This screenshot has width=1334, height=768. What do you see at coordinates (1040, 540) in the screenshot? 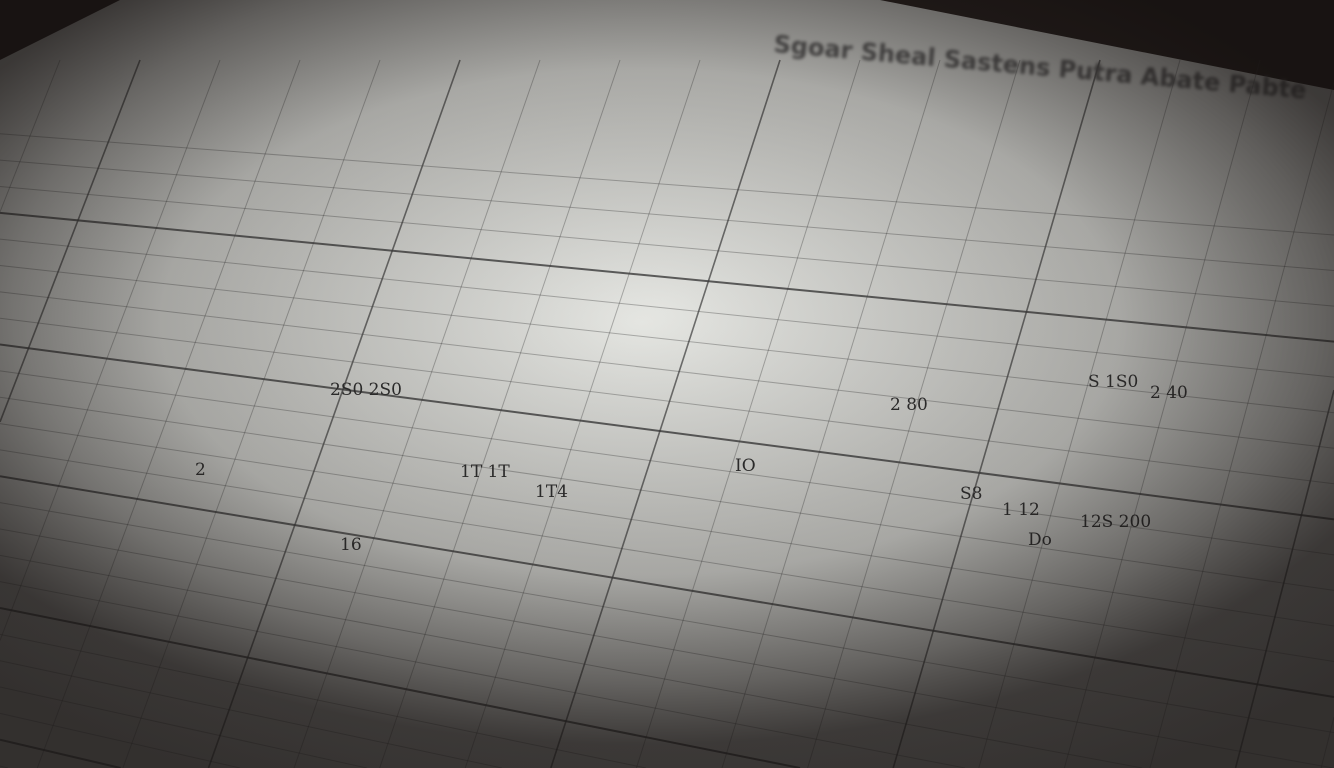
I see `handwritten-entry: Do` at bounding box center [1040, 540].